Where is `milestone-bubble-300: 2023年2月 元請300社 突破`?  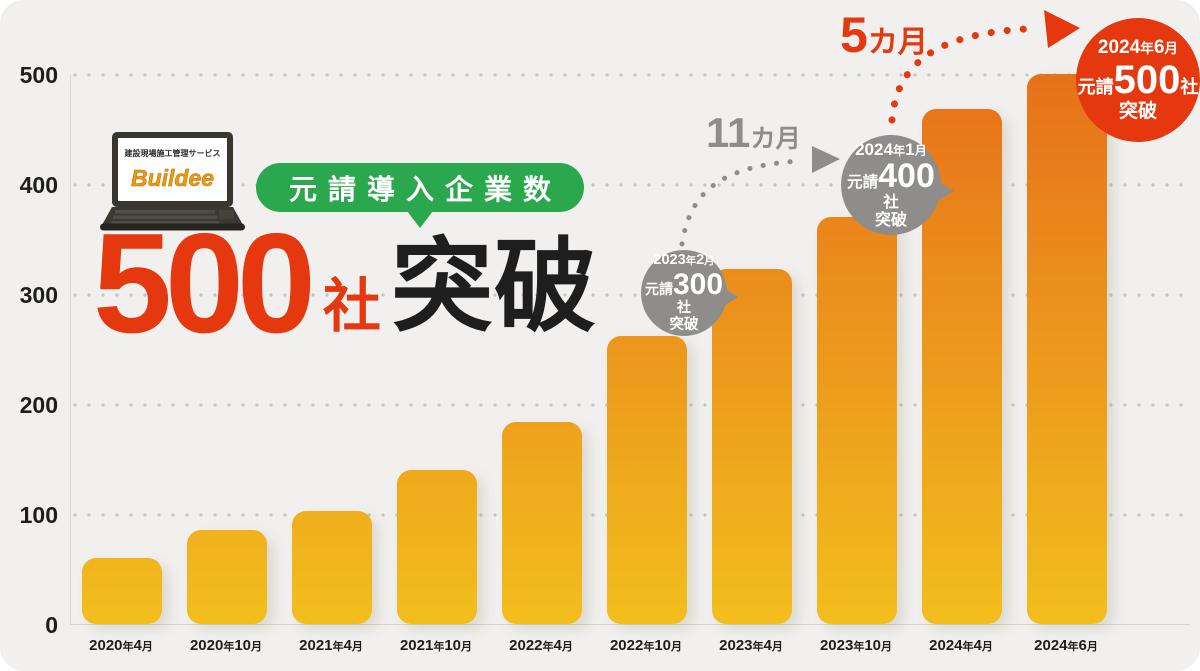 milestone-bubble-300: 2023年2月 元請300社 突破 is located at coordinates (689, 293).